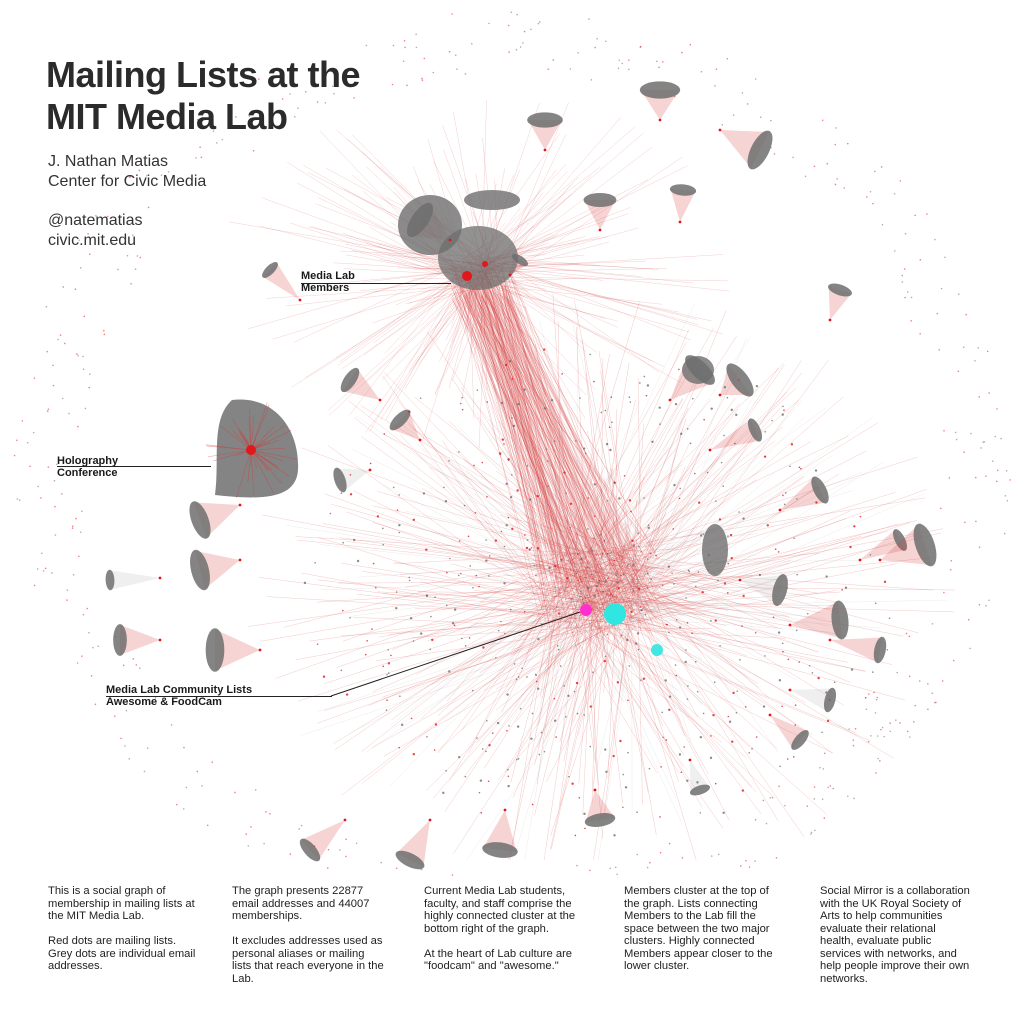 This screenshot has height=1024, width=1024. Describe the element at coordinates (92, 240) in the screenshot. I see `website-link: civic.mit.edu` at that location.